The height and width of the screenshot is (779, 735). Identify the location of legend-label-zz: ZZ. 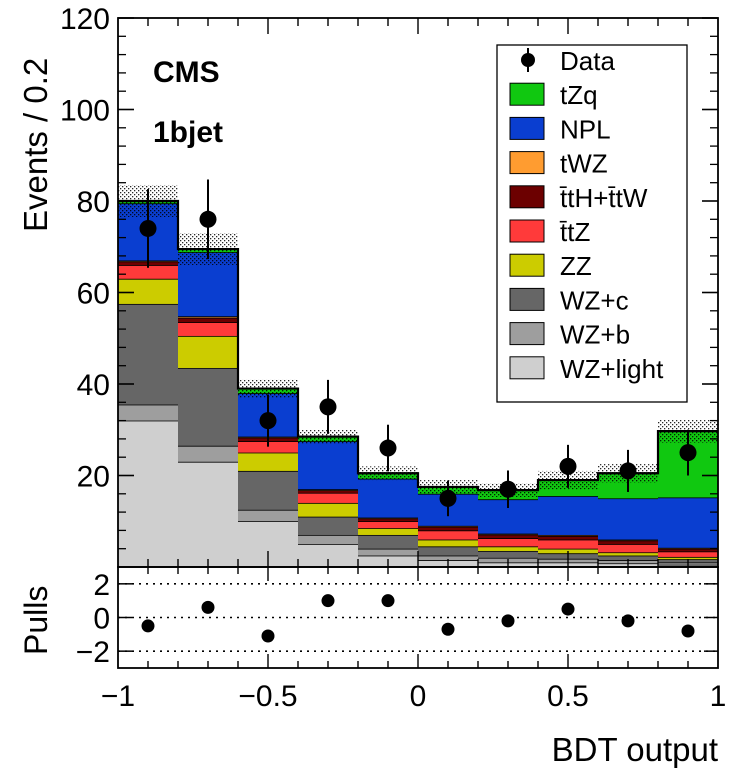
(576, 266).